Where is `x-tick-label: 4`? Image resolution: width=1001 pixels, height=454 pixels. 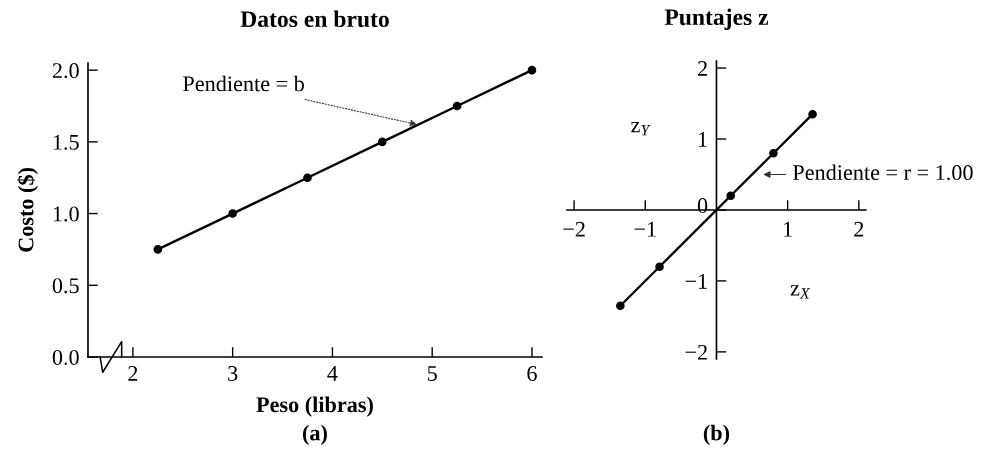
x-tick-label: 4 is located at coordinates (332, 373).